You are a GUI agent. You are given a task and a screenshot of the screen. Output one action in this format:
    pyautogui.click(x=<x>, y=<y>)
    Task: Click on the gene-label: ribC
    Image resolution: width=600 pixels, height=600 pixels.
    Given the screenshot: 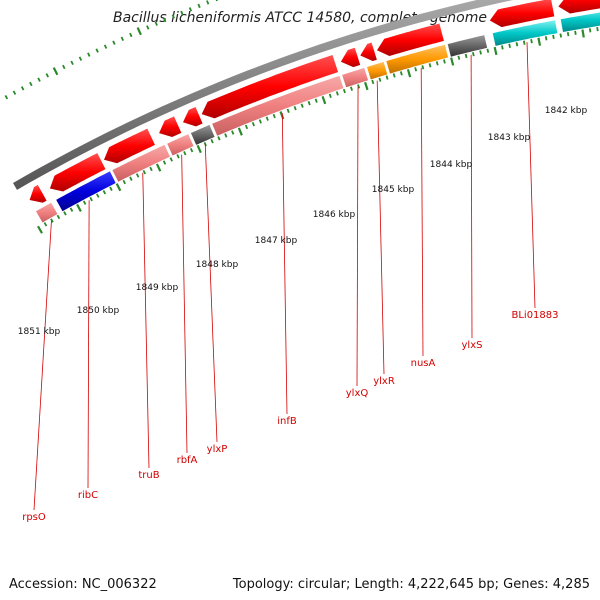 What is the action you would take?
    pyautogui.click(x=88, y=495)
    